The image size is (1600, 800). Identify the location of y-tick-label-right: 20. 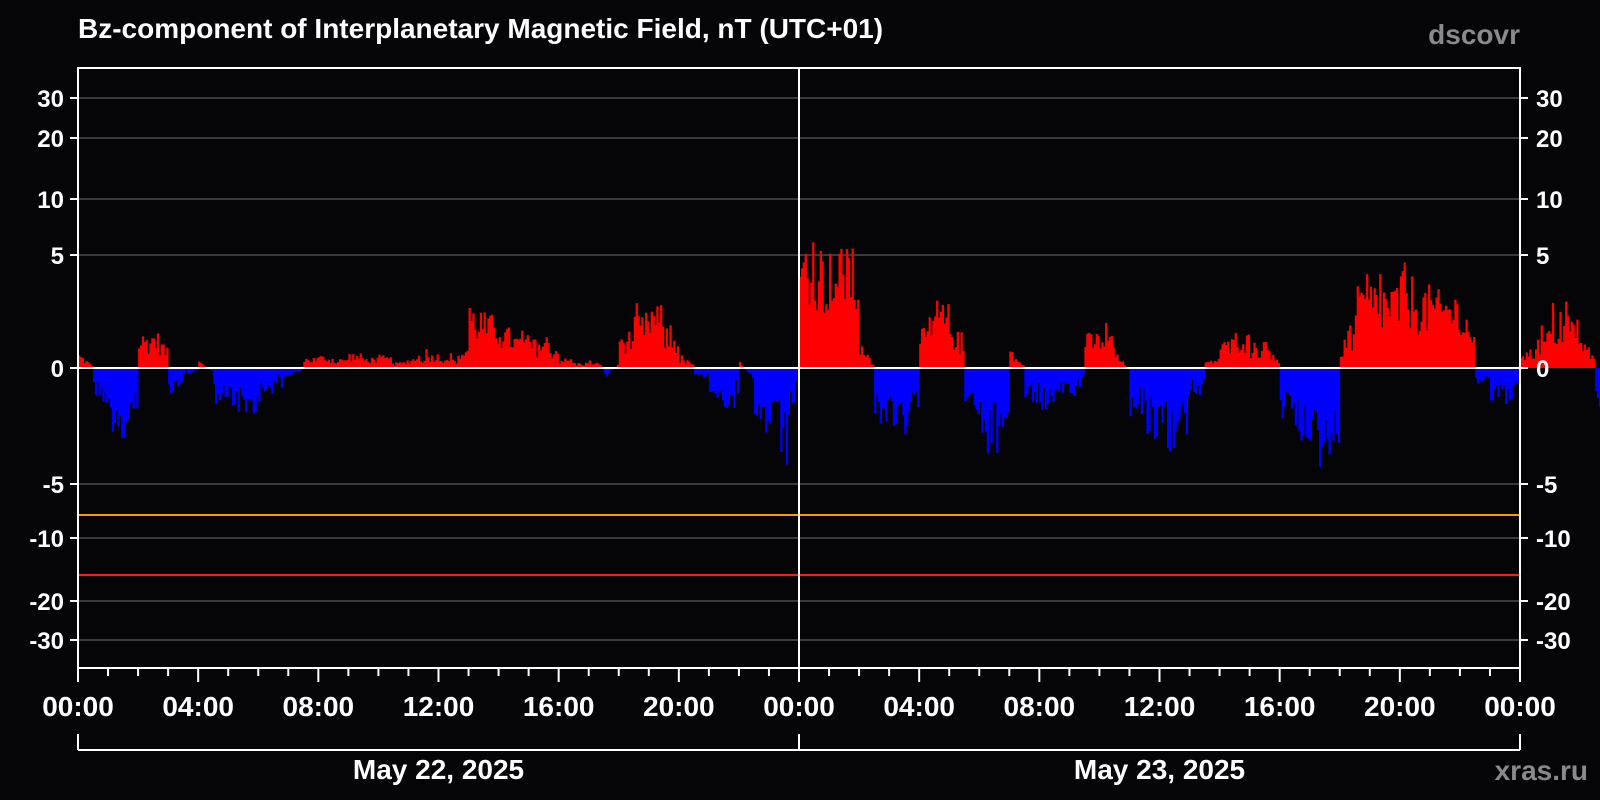
(1549, 139).